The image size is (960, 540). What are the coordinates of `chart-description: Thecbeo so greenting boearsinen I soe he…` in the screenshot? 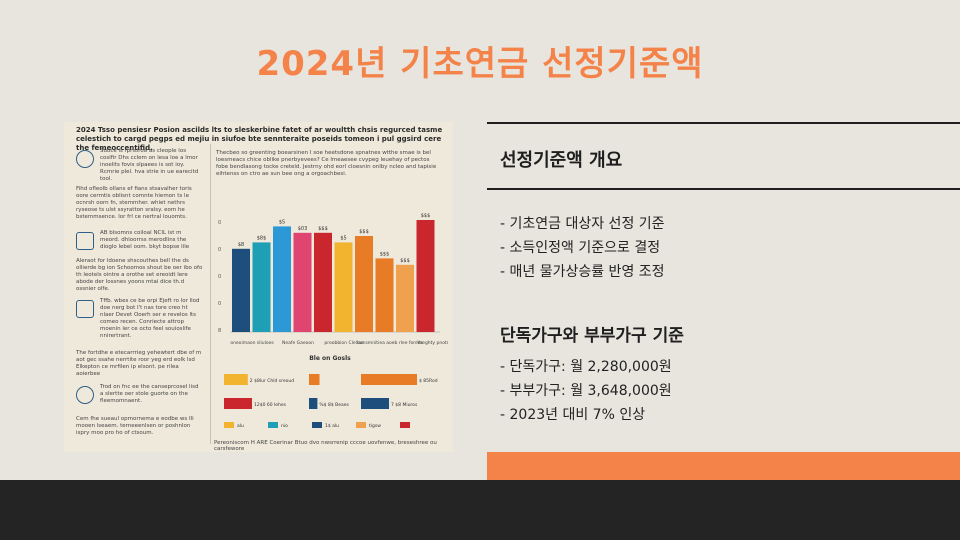 It's located at (326, 163).